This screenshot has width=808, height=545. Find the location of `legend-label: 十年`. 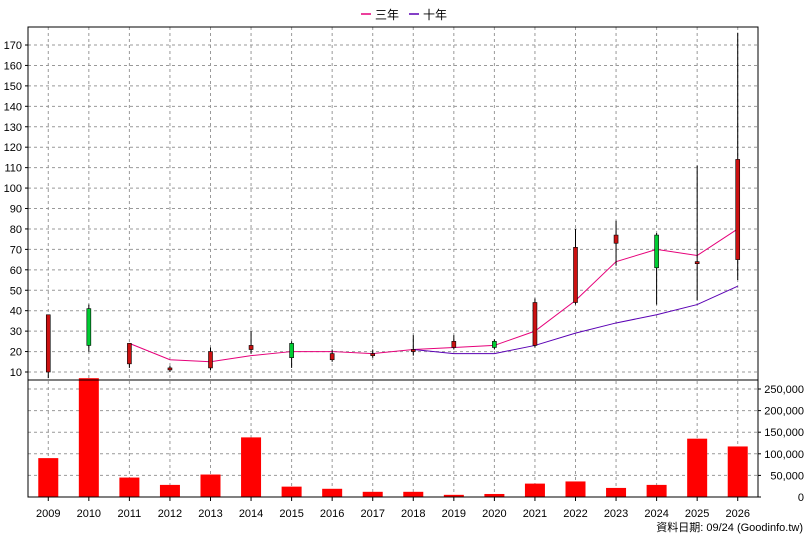

legend-label: 十年 is located at coordinates (435, 15).